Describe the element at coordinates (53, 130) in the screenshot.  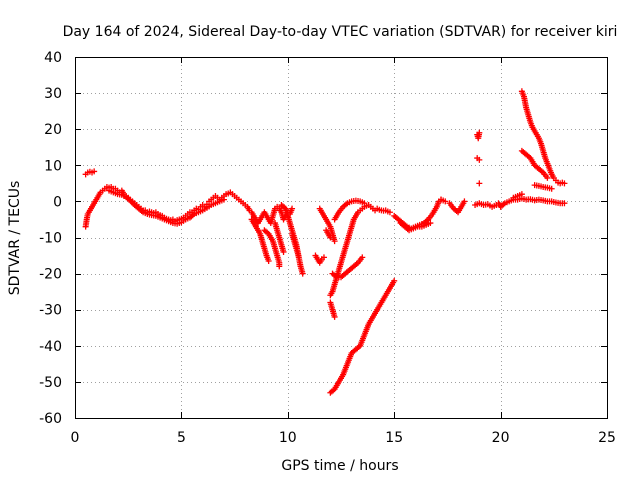
I see `y-tick-label: 20` at that location.